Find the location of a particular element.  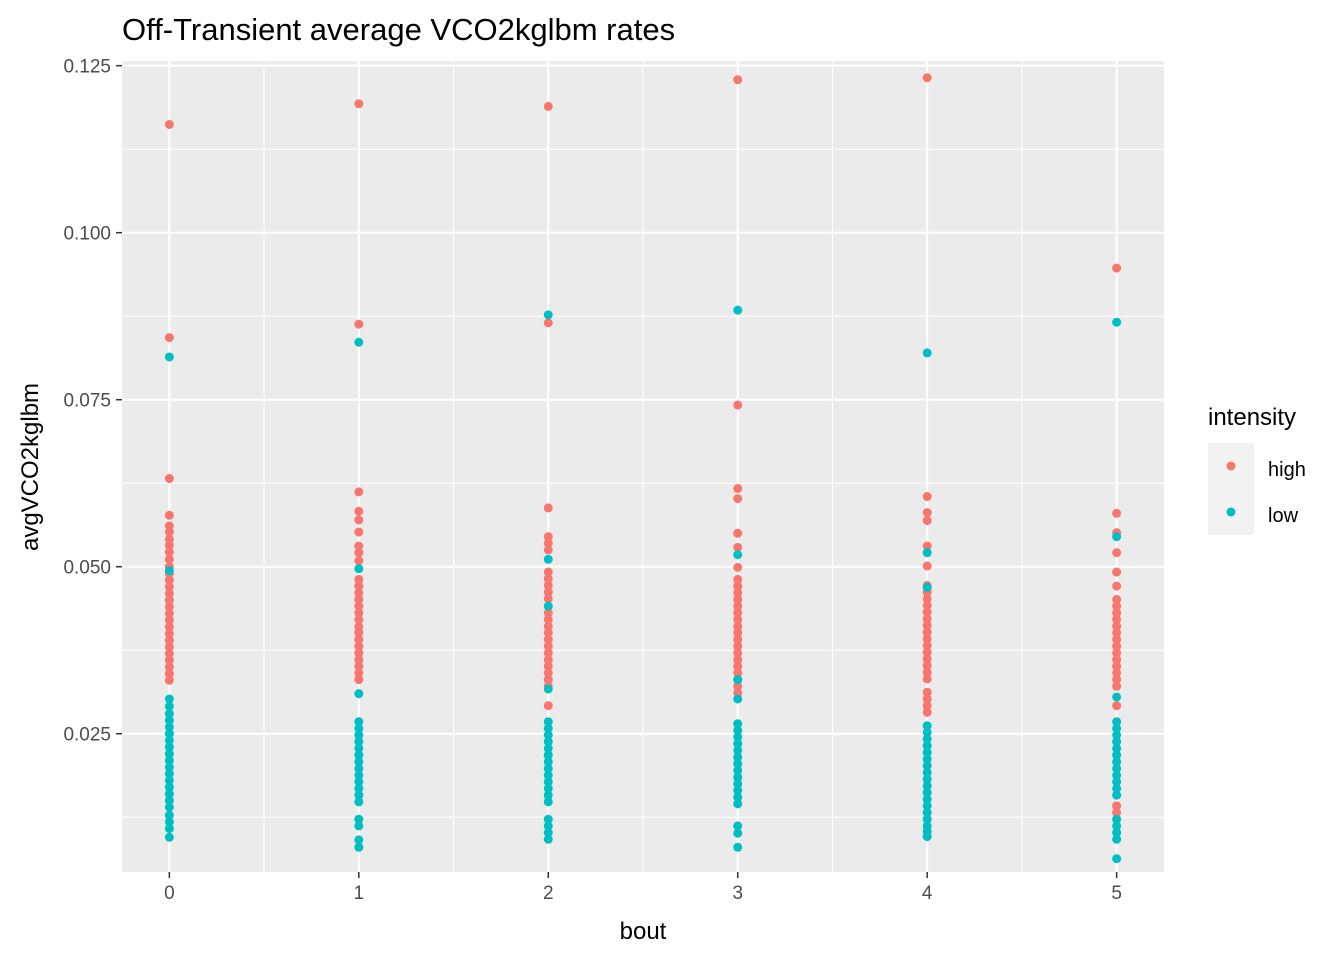

x-tick-label: 0 is located at coordinates (169, 893).